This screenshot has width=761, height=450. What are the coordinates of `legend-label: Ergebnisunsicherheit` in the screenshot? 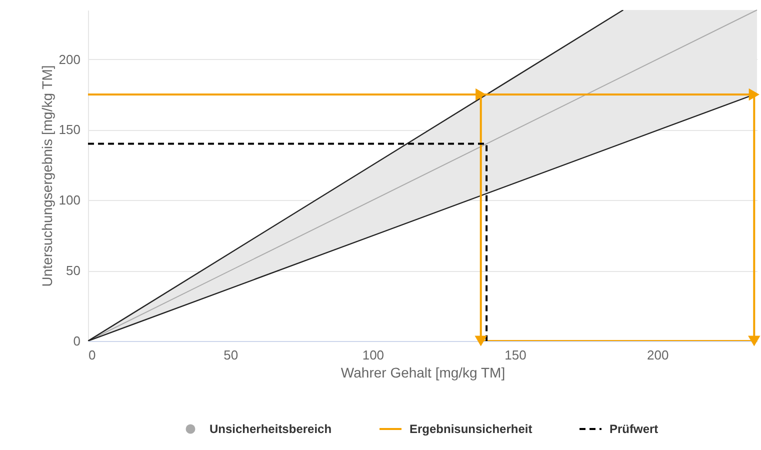 It's located at (471, 429).